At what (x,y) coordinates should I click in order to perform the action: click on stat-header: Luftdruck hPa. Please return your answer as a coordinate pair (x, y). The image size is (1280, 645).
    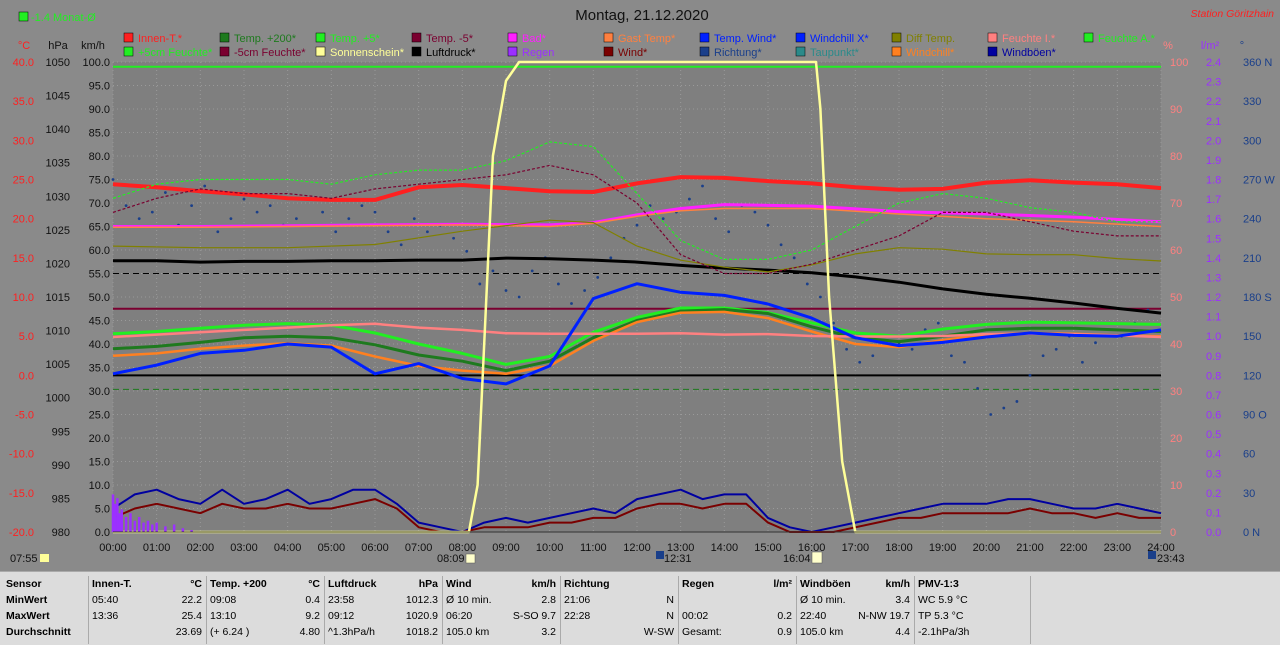
    Looking at the image, I should click on (383, 584).